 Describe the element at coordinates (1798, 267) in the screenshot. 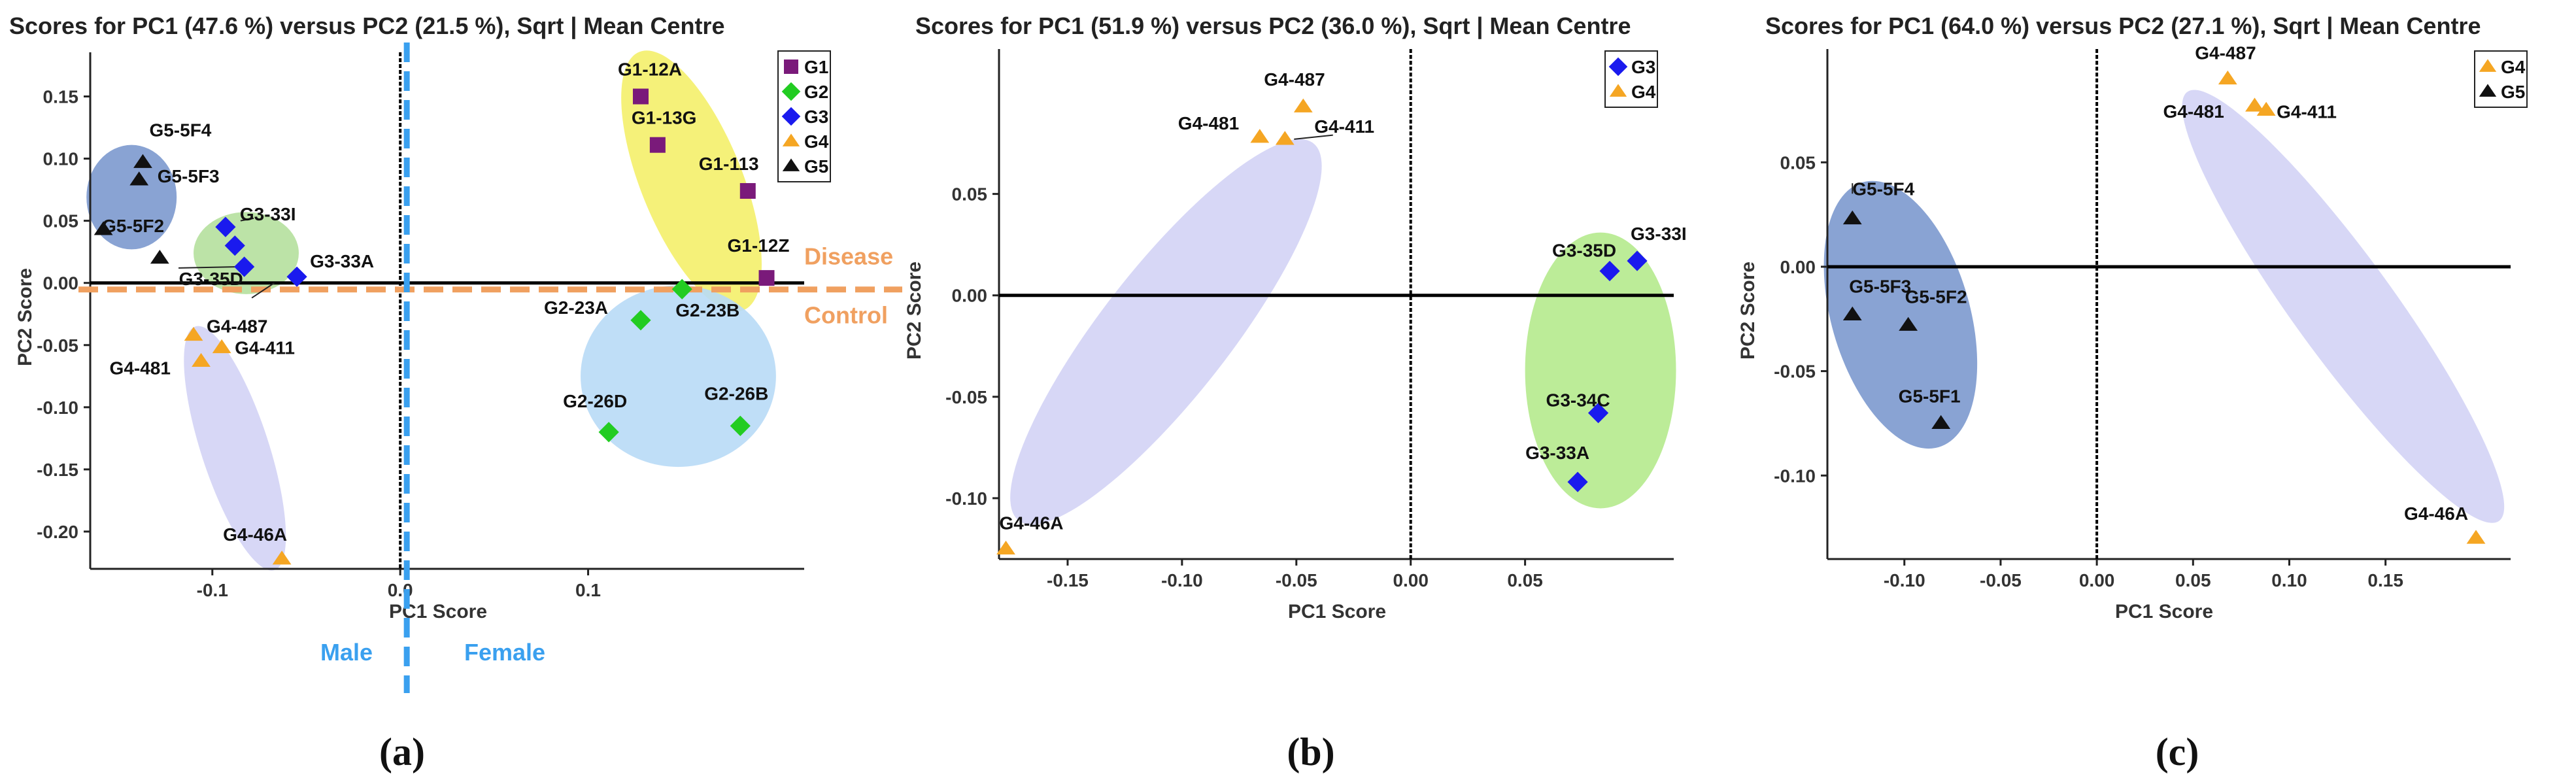

I see `y-tick-label: 0.00` at that location.